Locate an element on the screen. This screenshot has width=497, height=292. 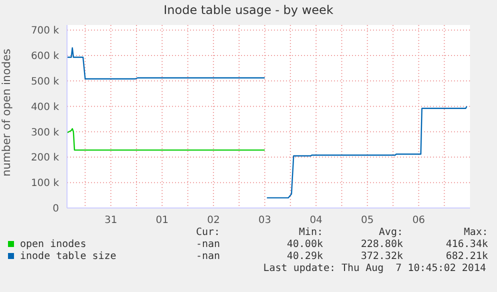
y-tick-label: 600 k is located at coordinates (45, 56).